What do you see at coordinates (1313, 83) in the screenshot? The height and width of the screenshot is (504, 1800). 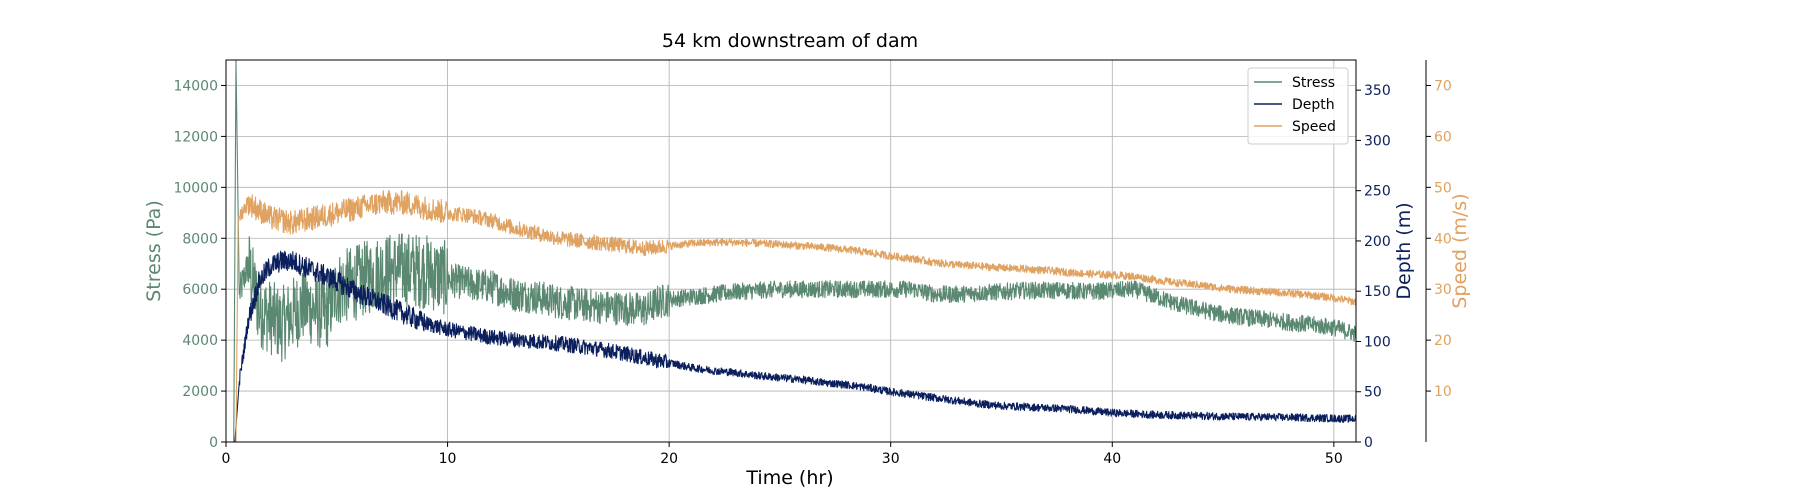 I see `legend-label-stress: Stress` at bounding box center [1313, 83].